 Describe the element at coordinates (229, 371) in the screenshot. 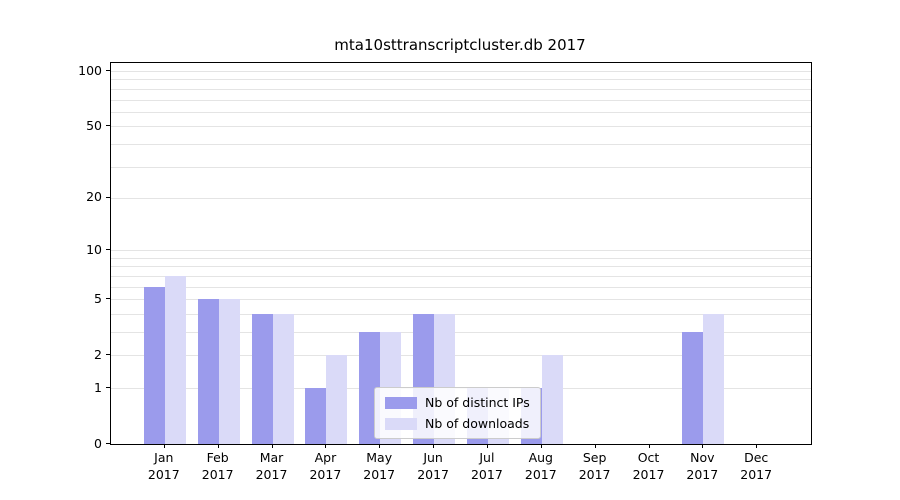

I see `bar-downloads-feb` at that location.